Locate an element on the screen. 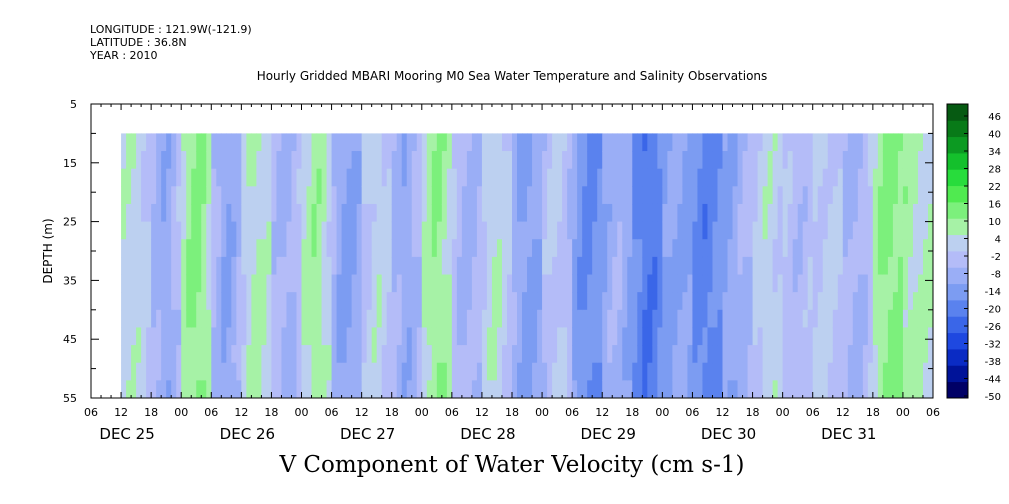  colorbar-segment is located at coordinates (957, 292).